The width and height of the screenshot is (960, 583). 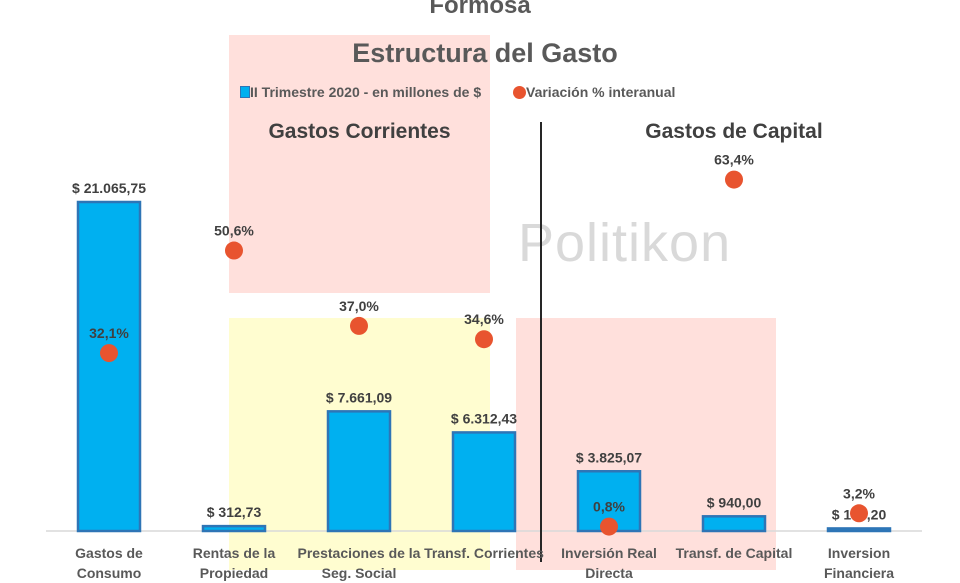 I want to click on bar-value-label: $ 21.065,75, so click(x=109, y=188).